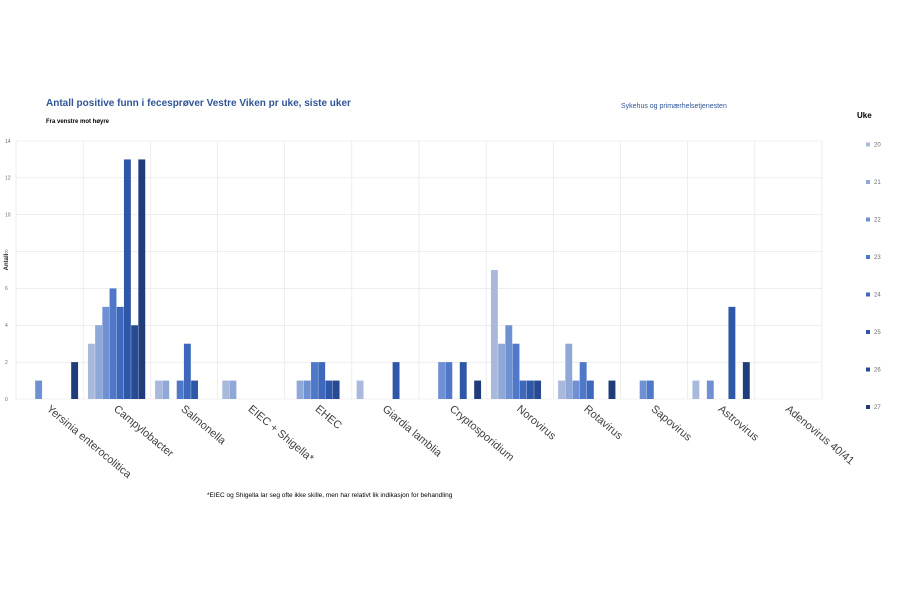 This screenshot has width=900, height=600. I want to click on legend-label: 23, so click(877, 258).